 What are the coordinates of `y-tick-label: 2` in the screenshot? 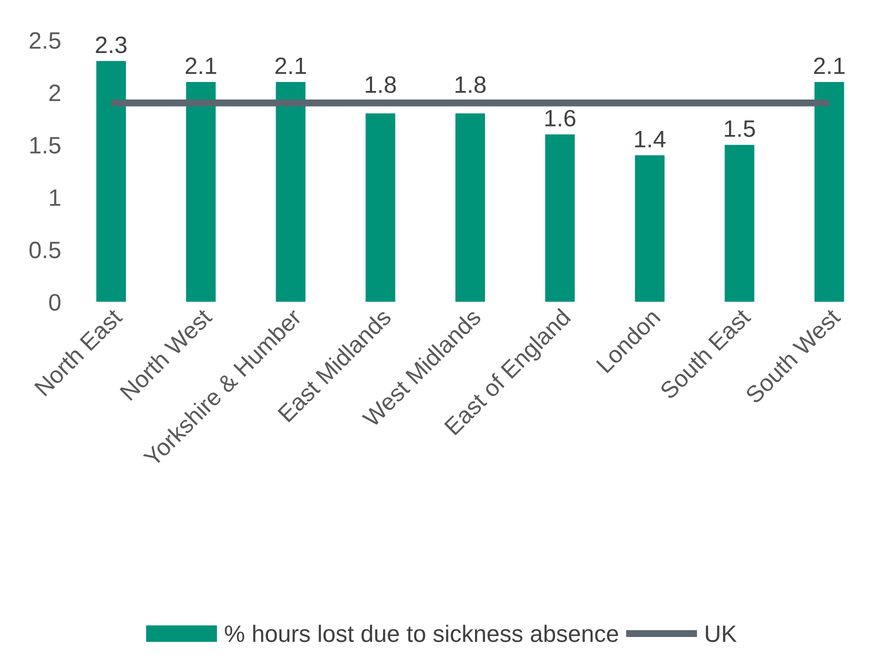 It's located at (54, 93).